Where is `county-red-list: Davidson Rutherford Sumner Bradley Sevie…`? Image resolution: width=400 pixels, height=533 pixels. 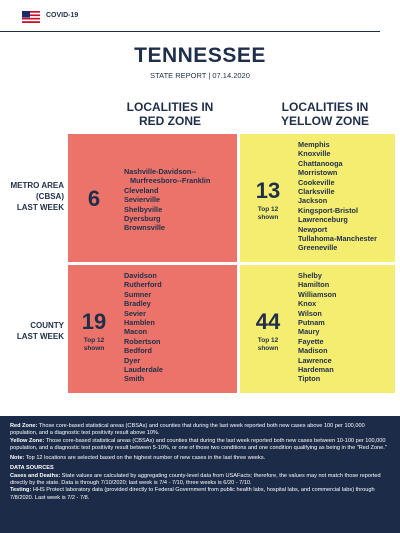 county-red-list: Davidson Rutherford Sumner Bradley Sevie… is located at coordinates (143, 327).